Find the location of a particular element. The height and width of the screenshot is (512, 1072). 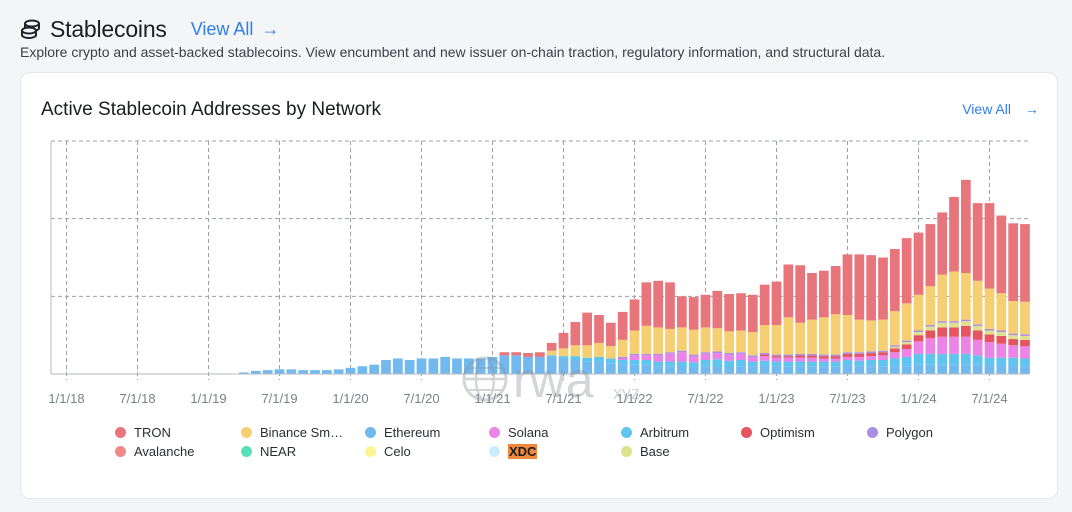

x-tick-label: 7/1/22 is located at coordinates (705, 398).